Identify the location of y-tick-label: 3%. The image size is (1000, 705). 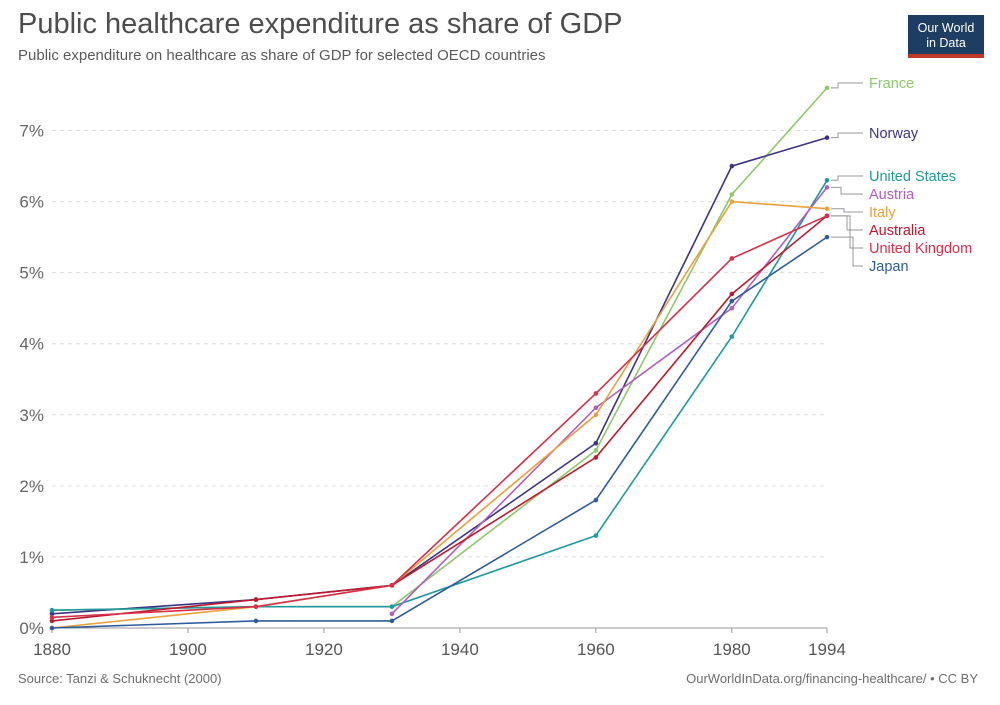
(31, 415).